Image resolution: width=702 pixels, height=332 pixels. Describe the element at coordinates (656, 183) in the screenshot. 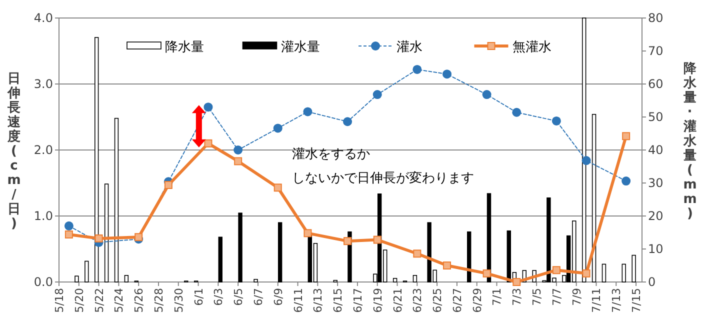

I see `y2-tick-label: 30` at that location.